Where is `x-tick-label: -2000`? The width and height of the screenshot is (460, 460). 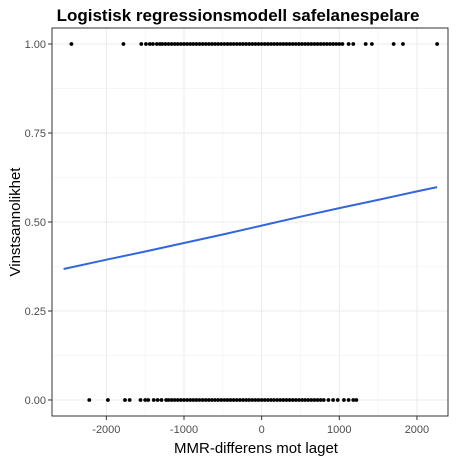
x-tick-label: -2000 is located at coordinates (106, 430).